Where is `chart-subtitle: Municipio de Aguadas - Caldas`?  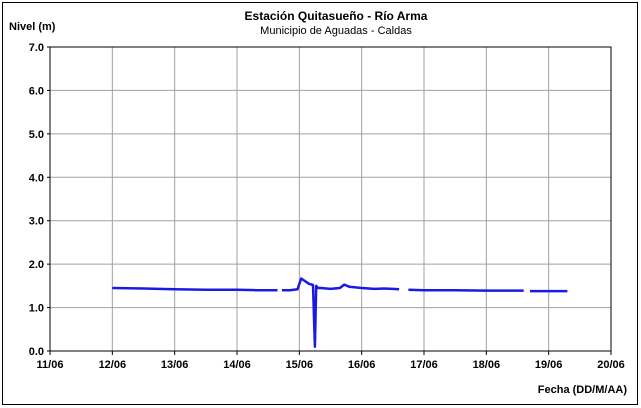 chart-subtitle: Municipio de Aguadas - Caldas is located at coordinates (336, 31).